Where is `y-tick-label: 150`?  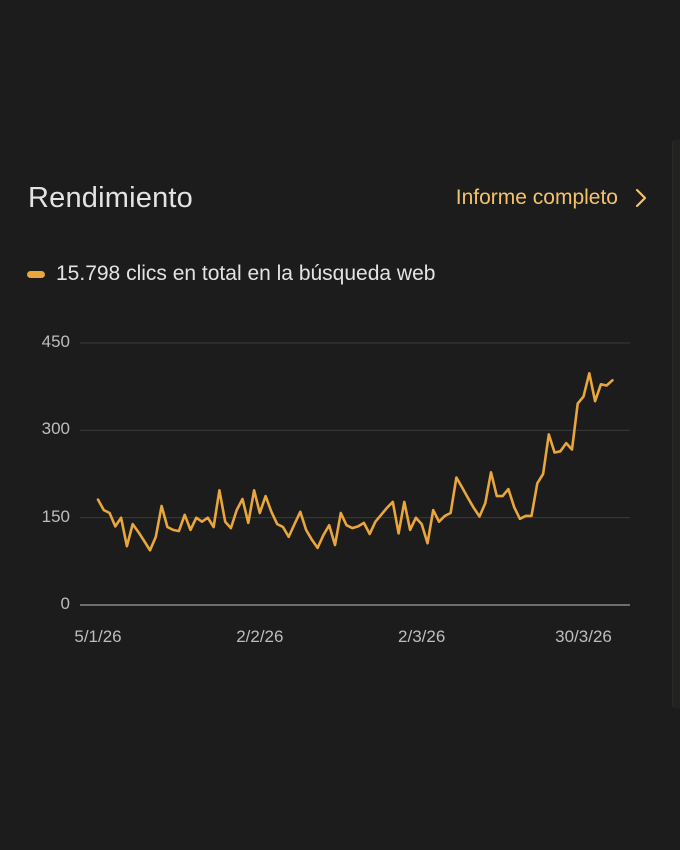
y-tick-label: 150 is located at coordinates (55, 516).